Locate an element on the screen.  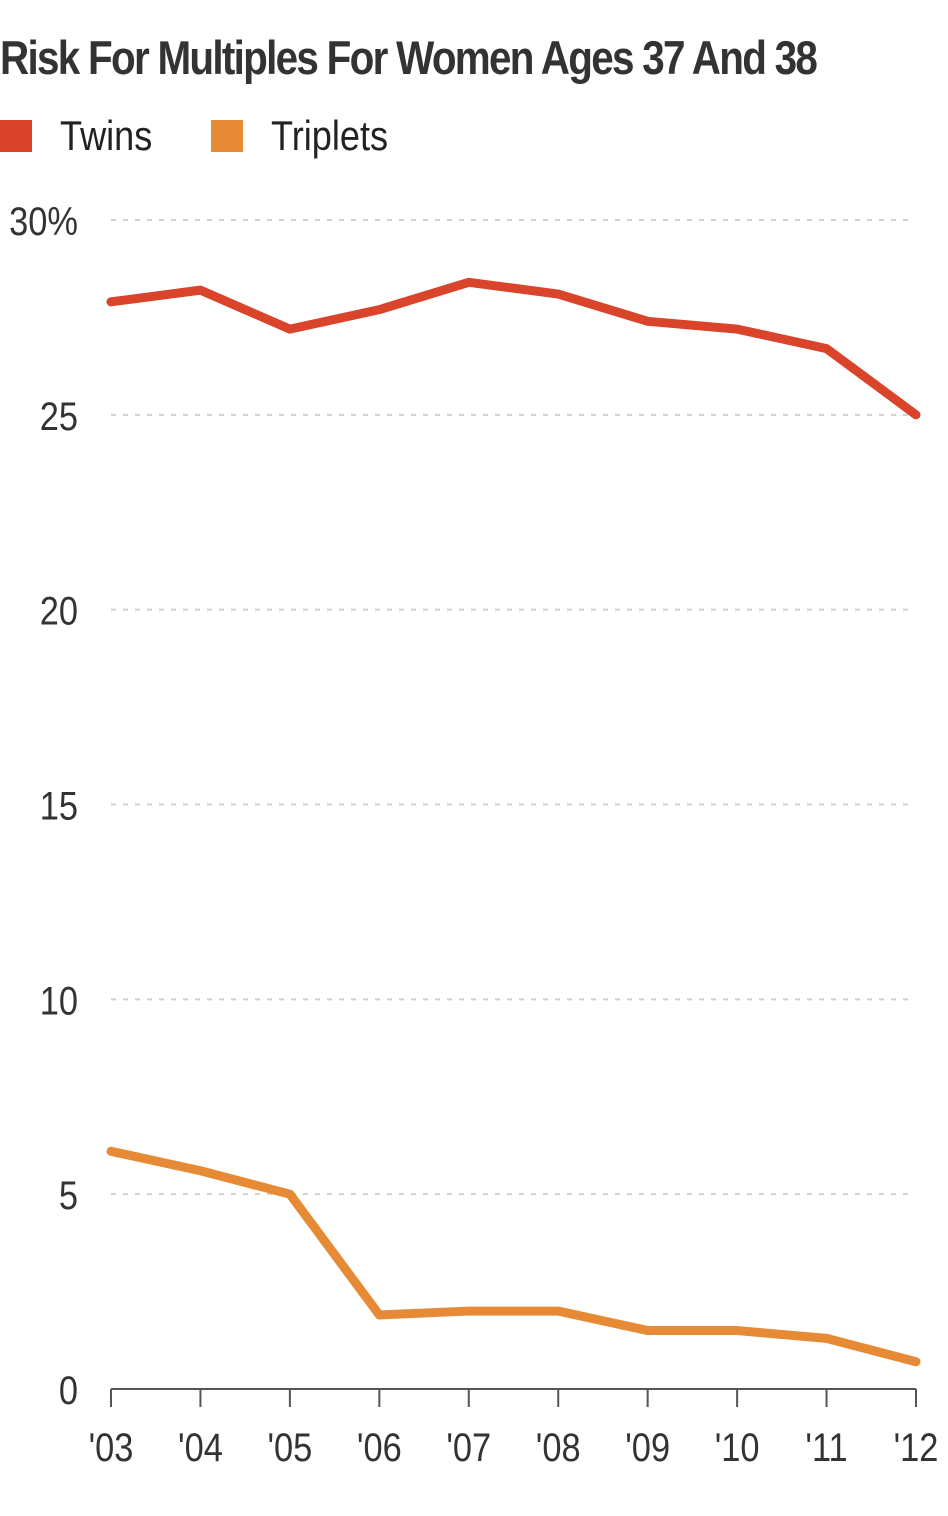
x-tick-label: '03 is located at coordinates (111, 1447).